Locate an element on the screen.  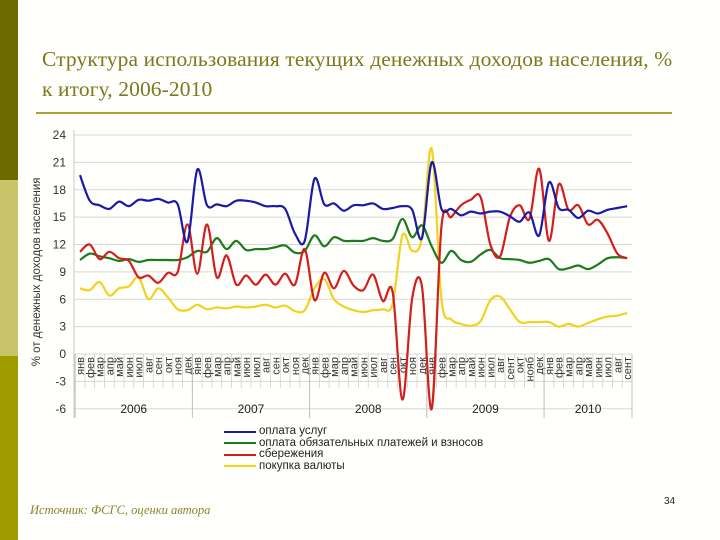
sidebar-band-light is located at coordinates (9, 268).